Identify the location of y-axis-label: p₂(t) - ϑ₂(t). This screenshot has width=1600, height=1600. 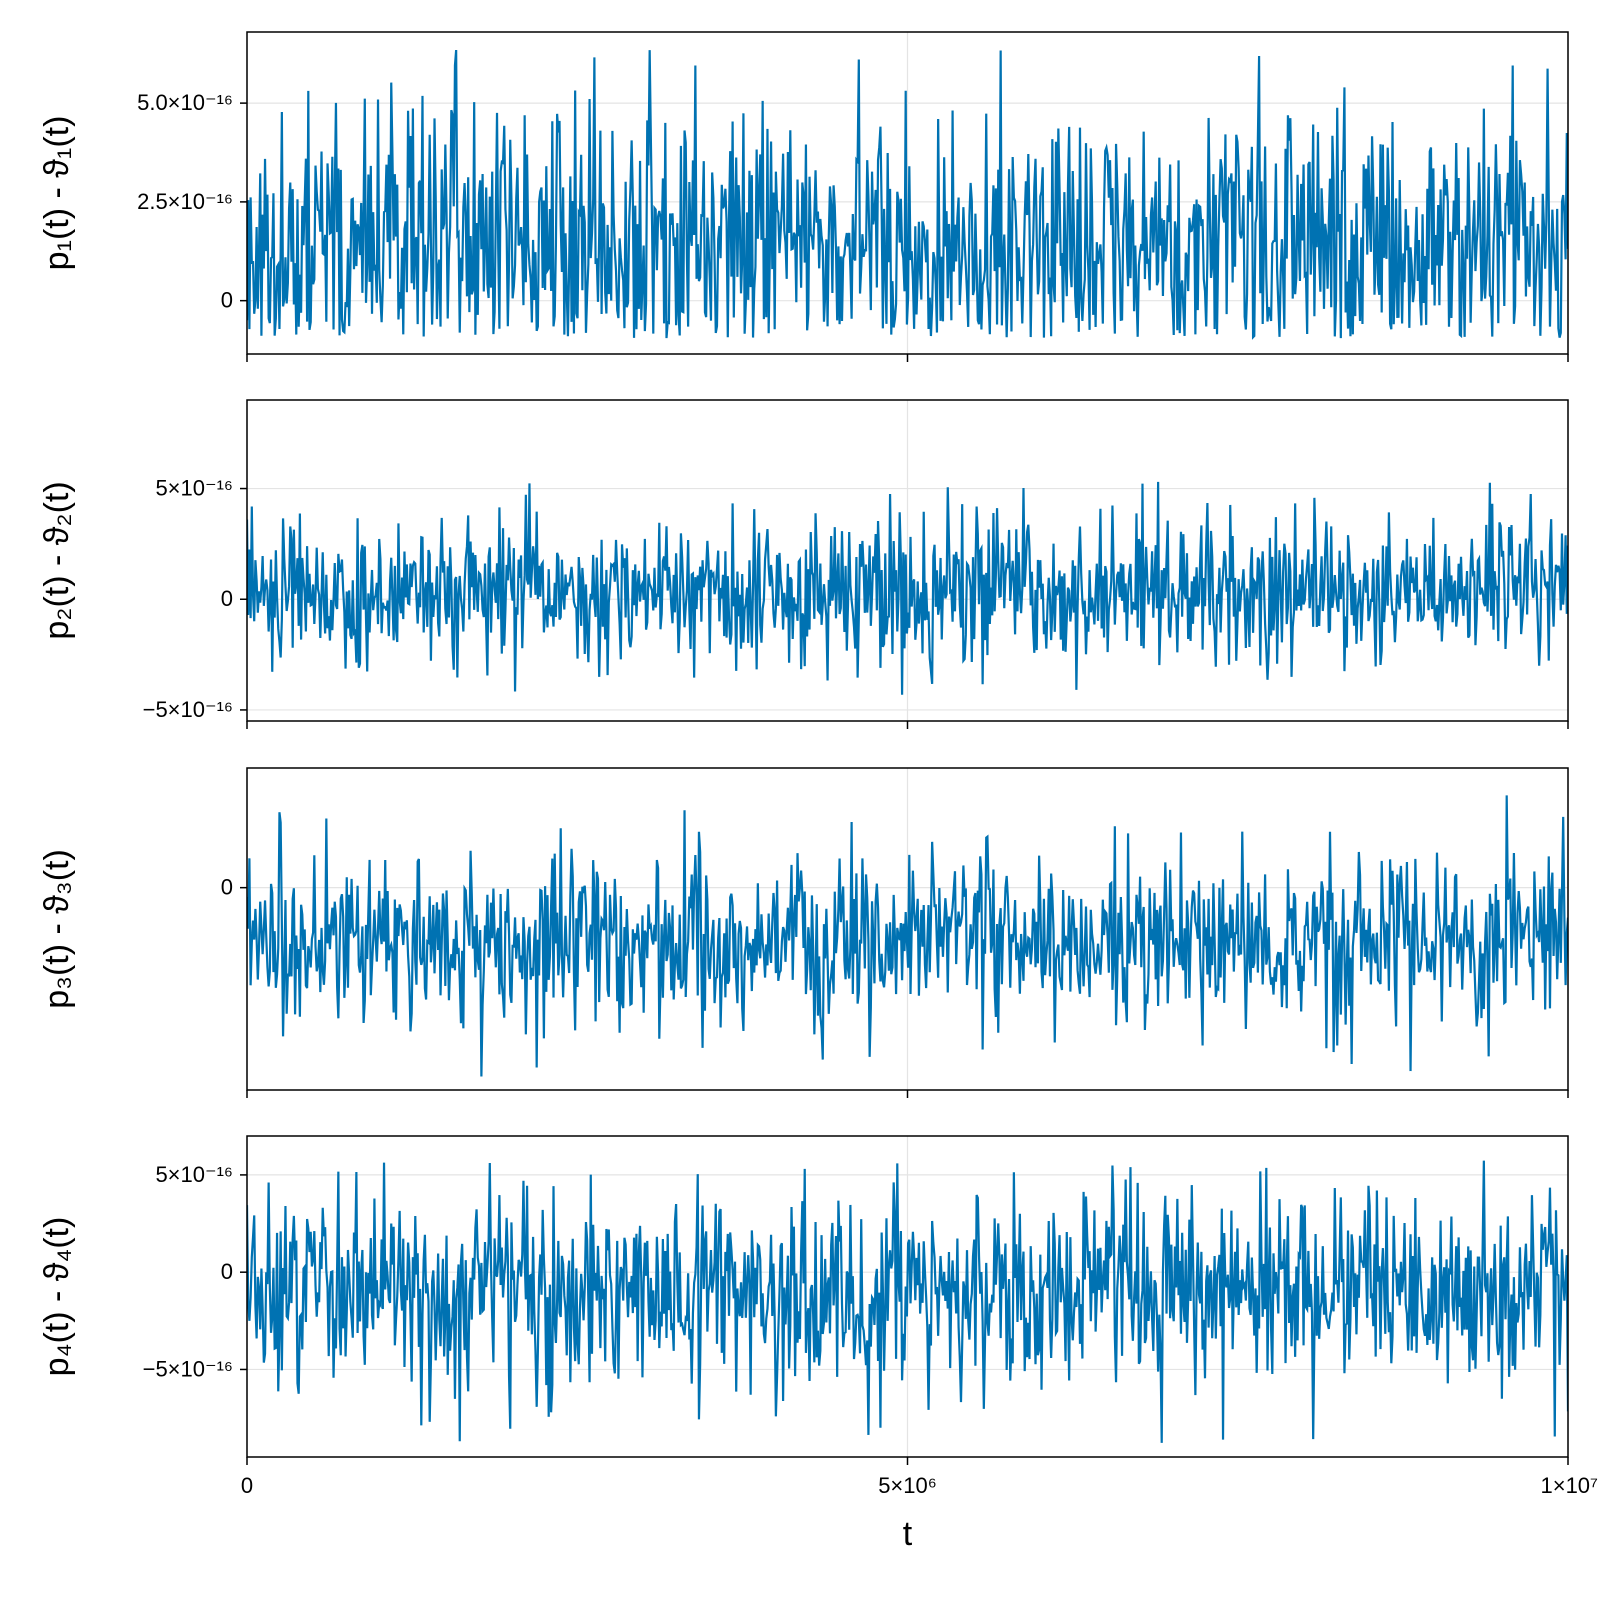
(57, 560).